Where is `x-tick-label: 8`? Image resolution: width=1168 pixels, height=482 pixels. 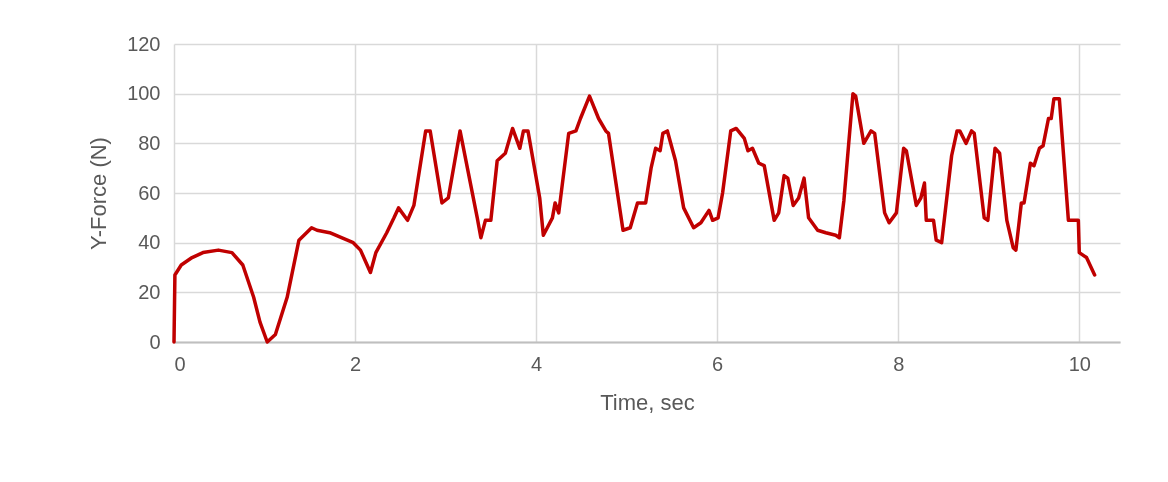
x-tick-label: 8 is located at coordinates (899, 363).